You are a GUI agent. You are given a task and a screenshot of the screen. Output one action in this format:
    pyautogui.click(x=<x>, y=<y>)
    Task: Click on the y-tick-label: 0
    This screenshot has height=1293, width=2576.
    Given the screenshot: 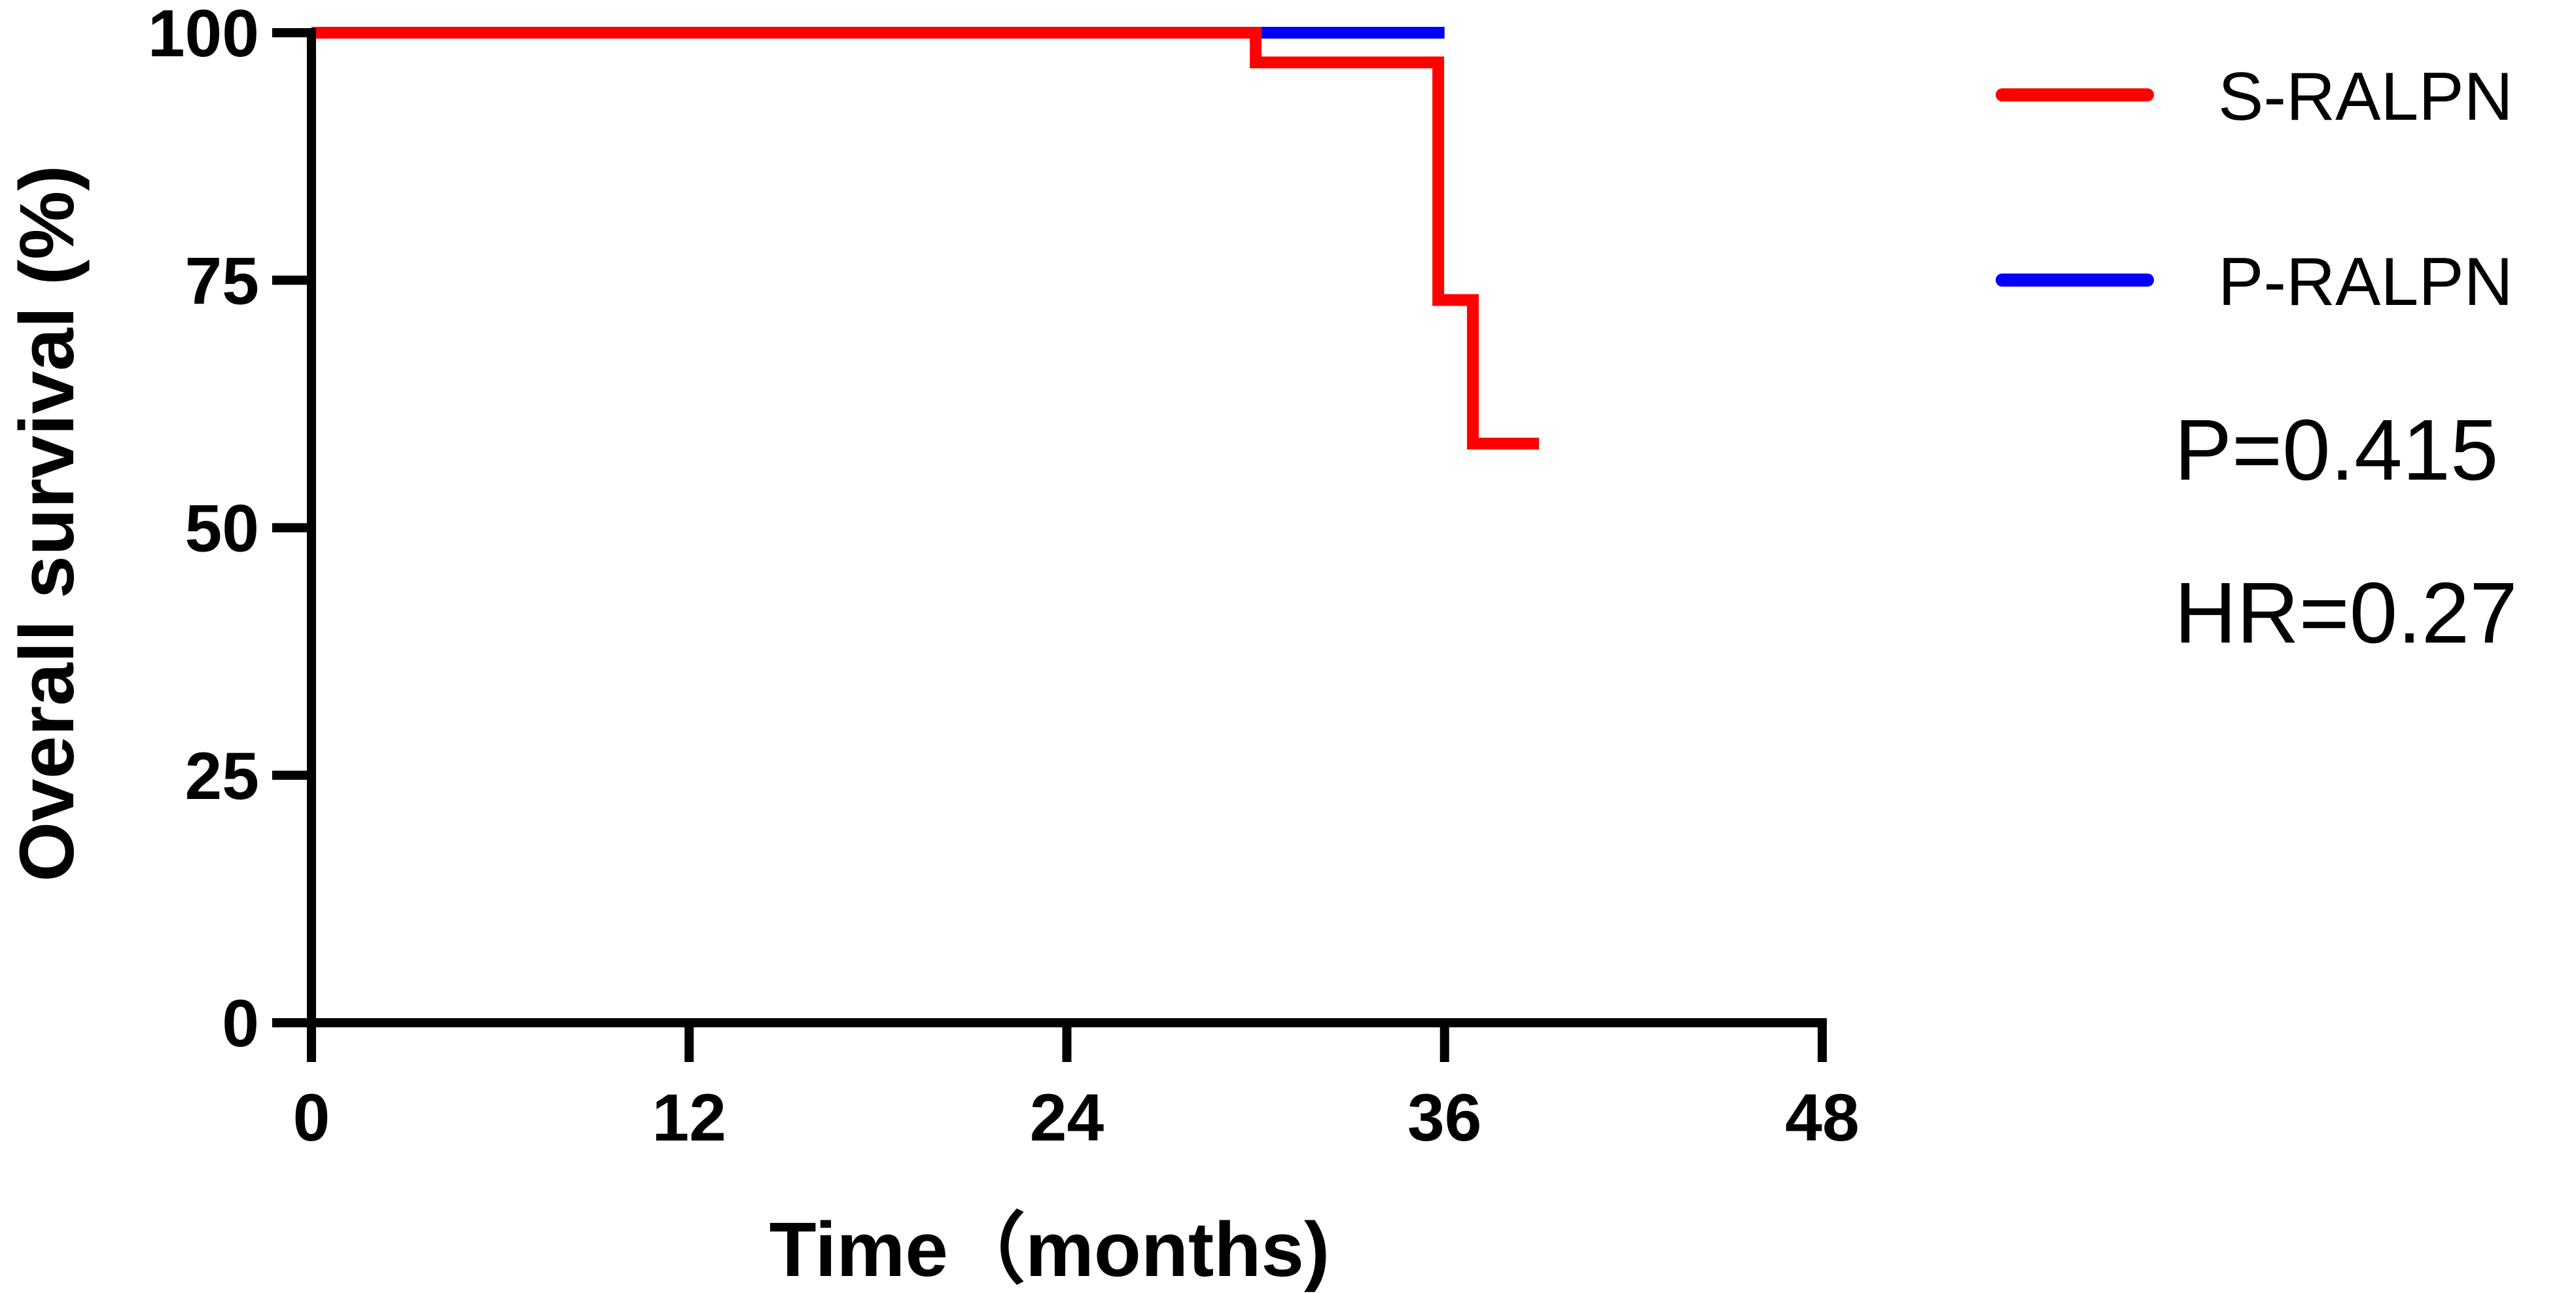 What is the action you would take?
    pyautogui.click(x=240, y=1023)
    